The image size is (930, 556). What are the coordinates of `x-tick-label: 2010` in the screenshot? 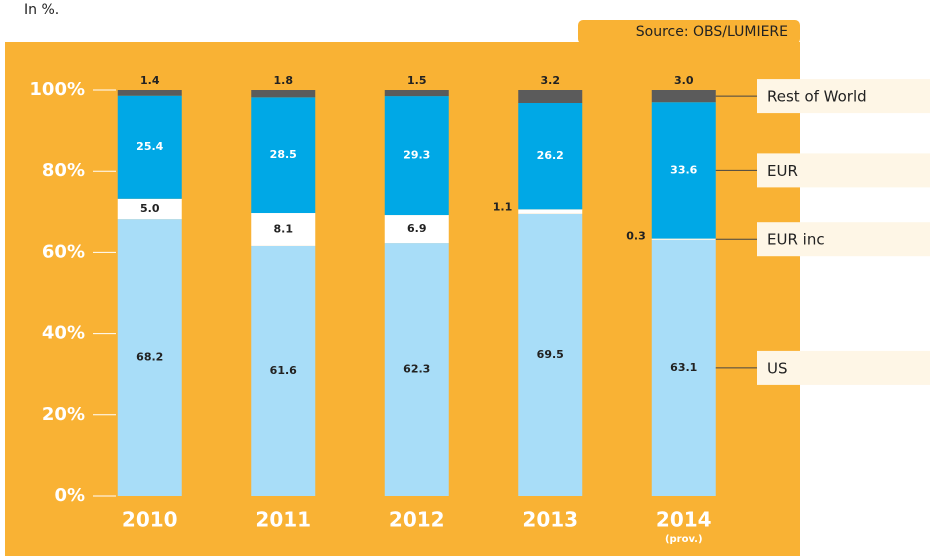 It's located at (150, 520).